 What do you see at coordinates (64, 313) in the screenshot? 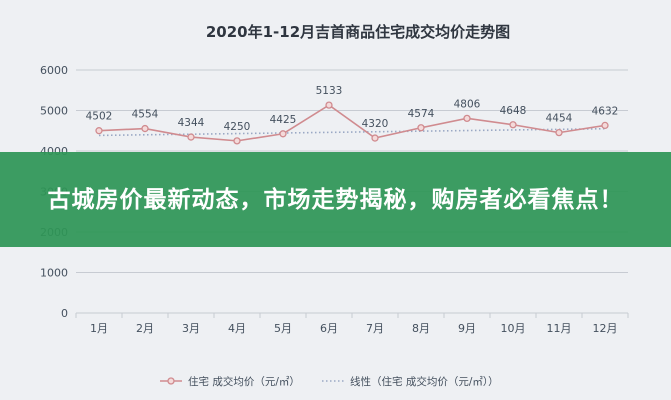
I see `y-tick-label: 0` at bounding box center [64, 313].